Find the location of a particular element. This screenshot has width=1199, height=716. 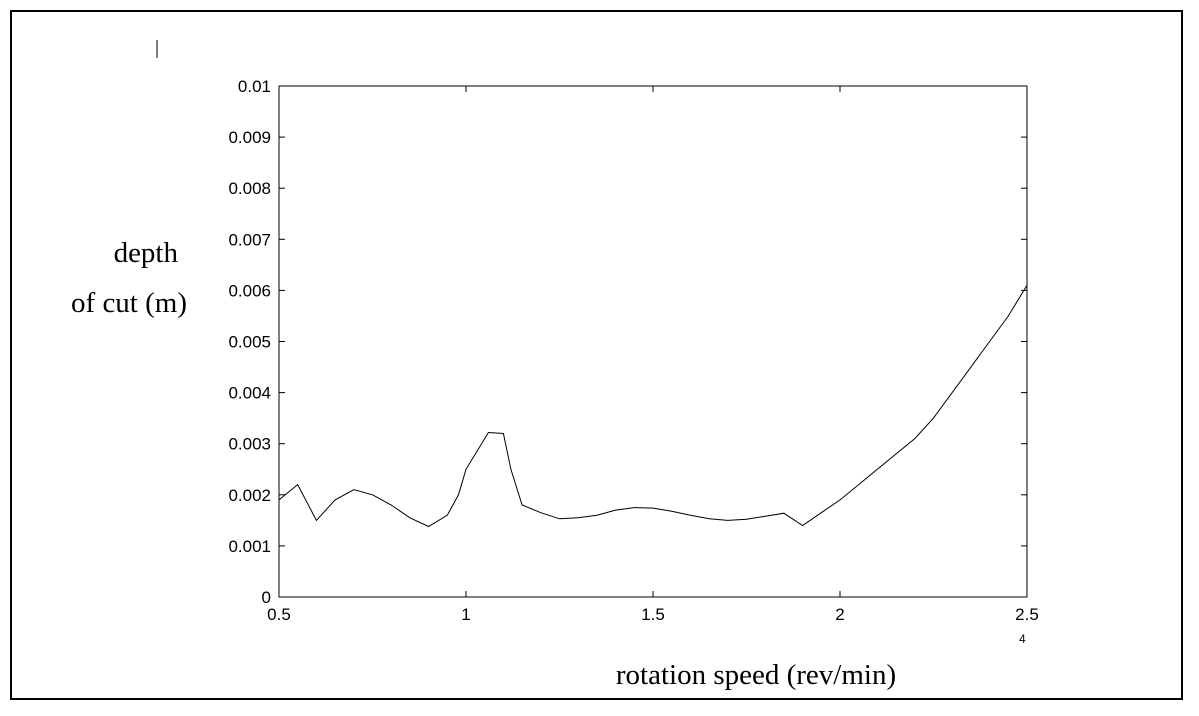

y-tick-label: 0.005 is located at coordinates (249, 342).